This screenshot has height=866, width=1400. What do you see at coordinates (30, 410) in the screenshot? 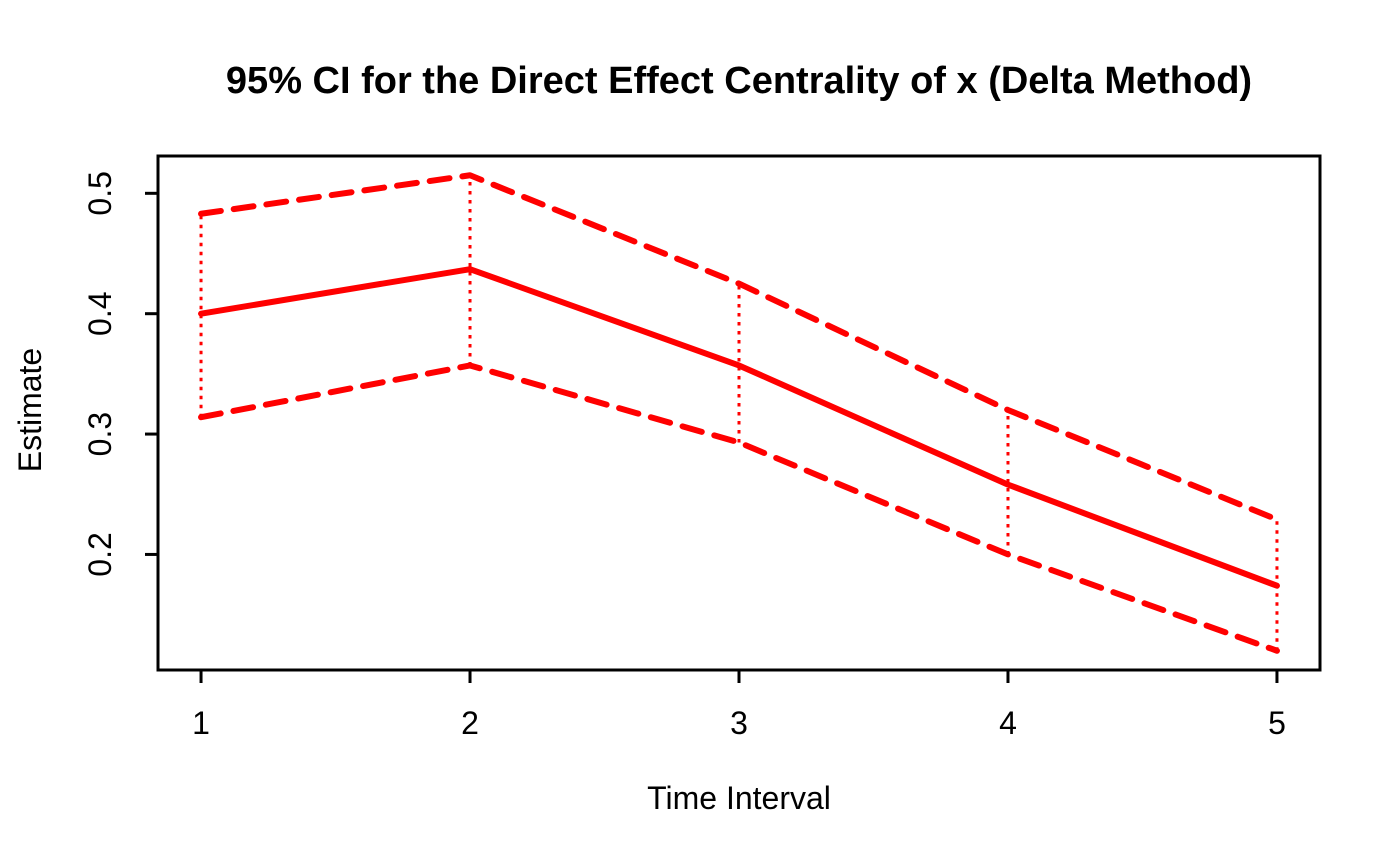
I see `y-axis-label: Estimate` at bounding box center [30, 410].